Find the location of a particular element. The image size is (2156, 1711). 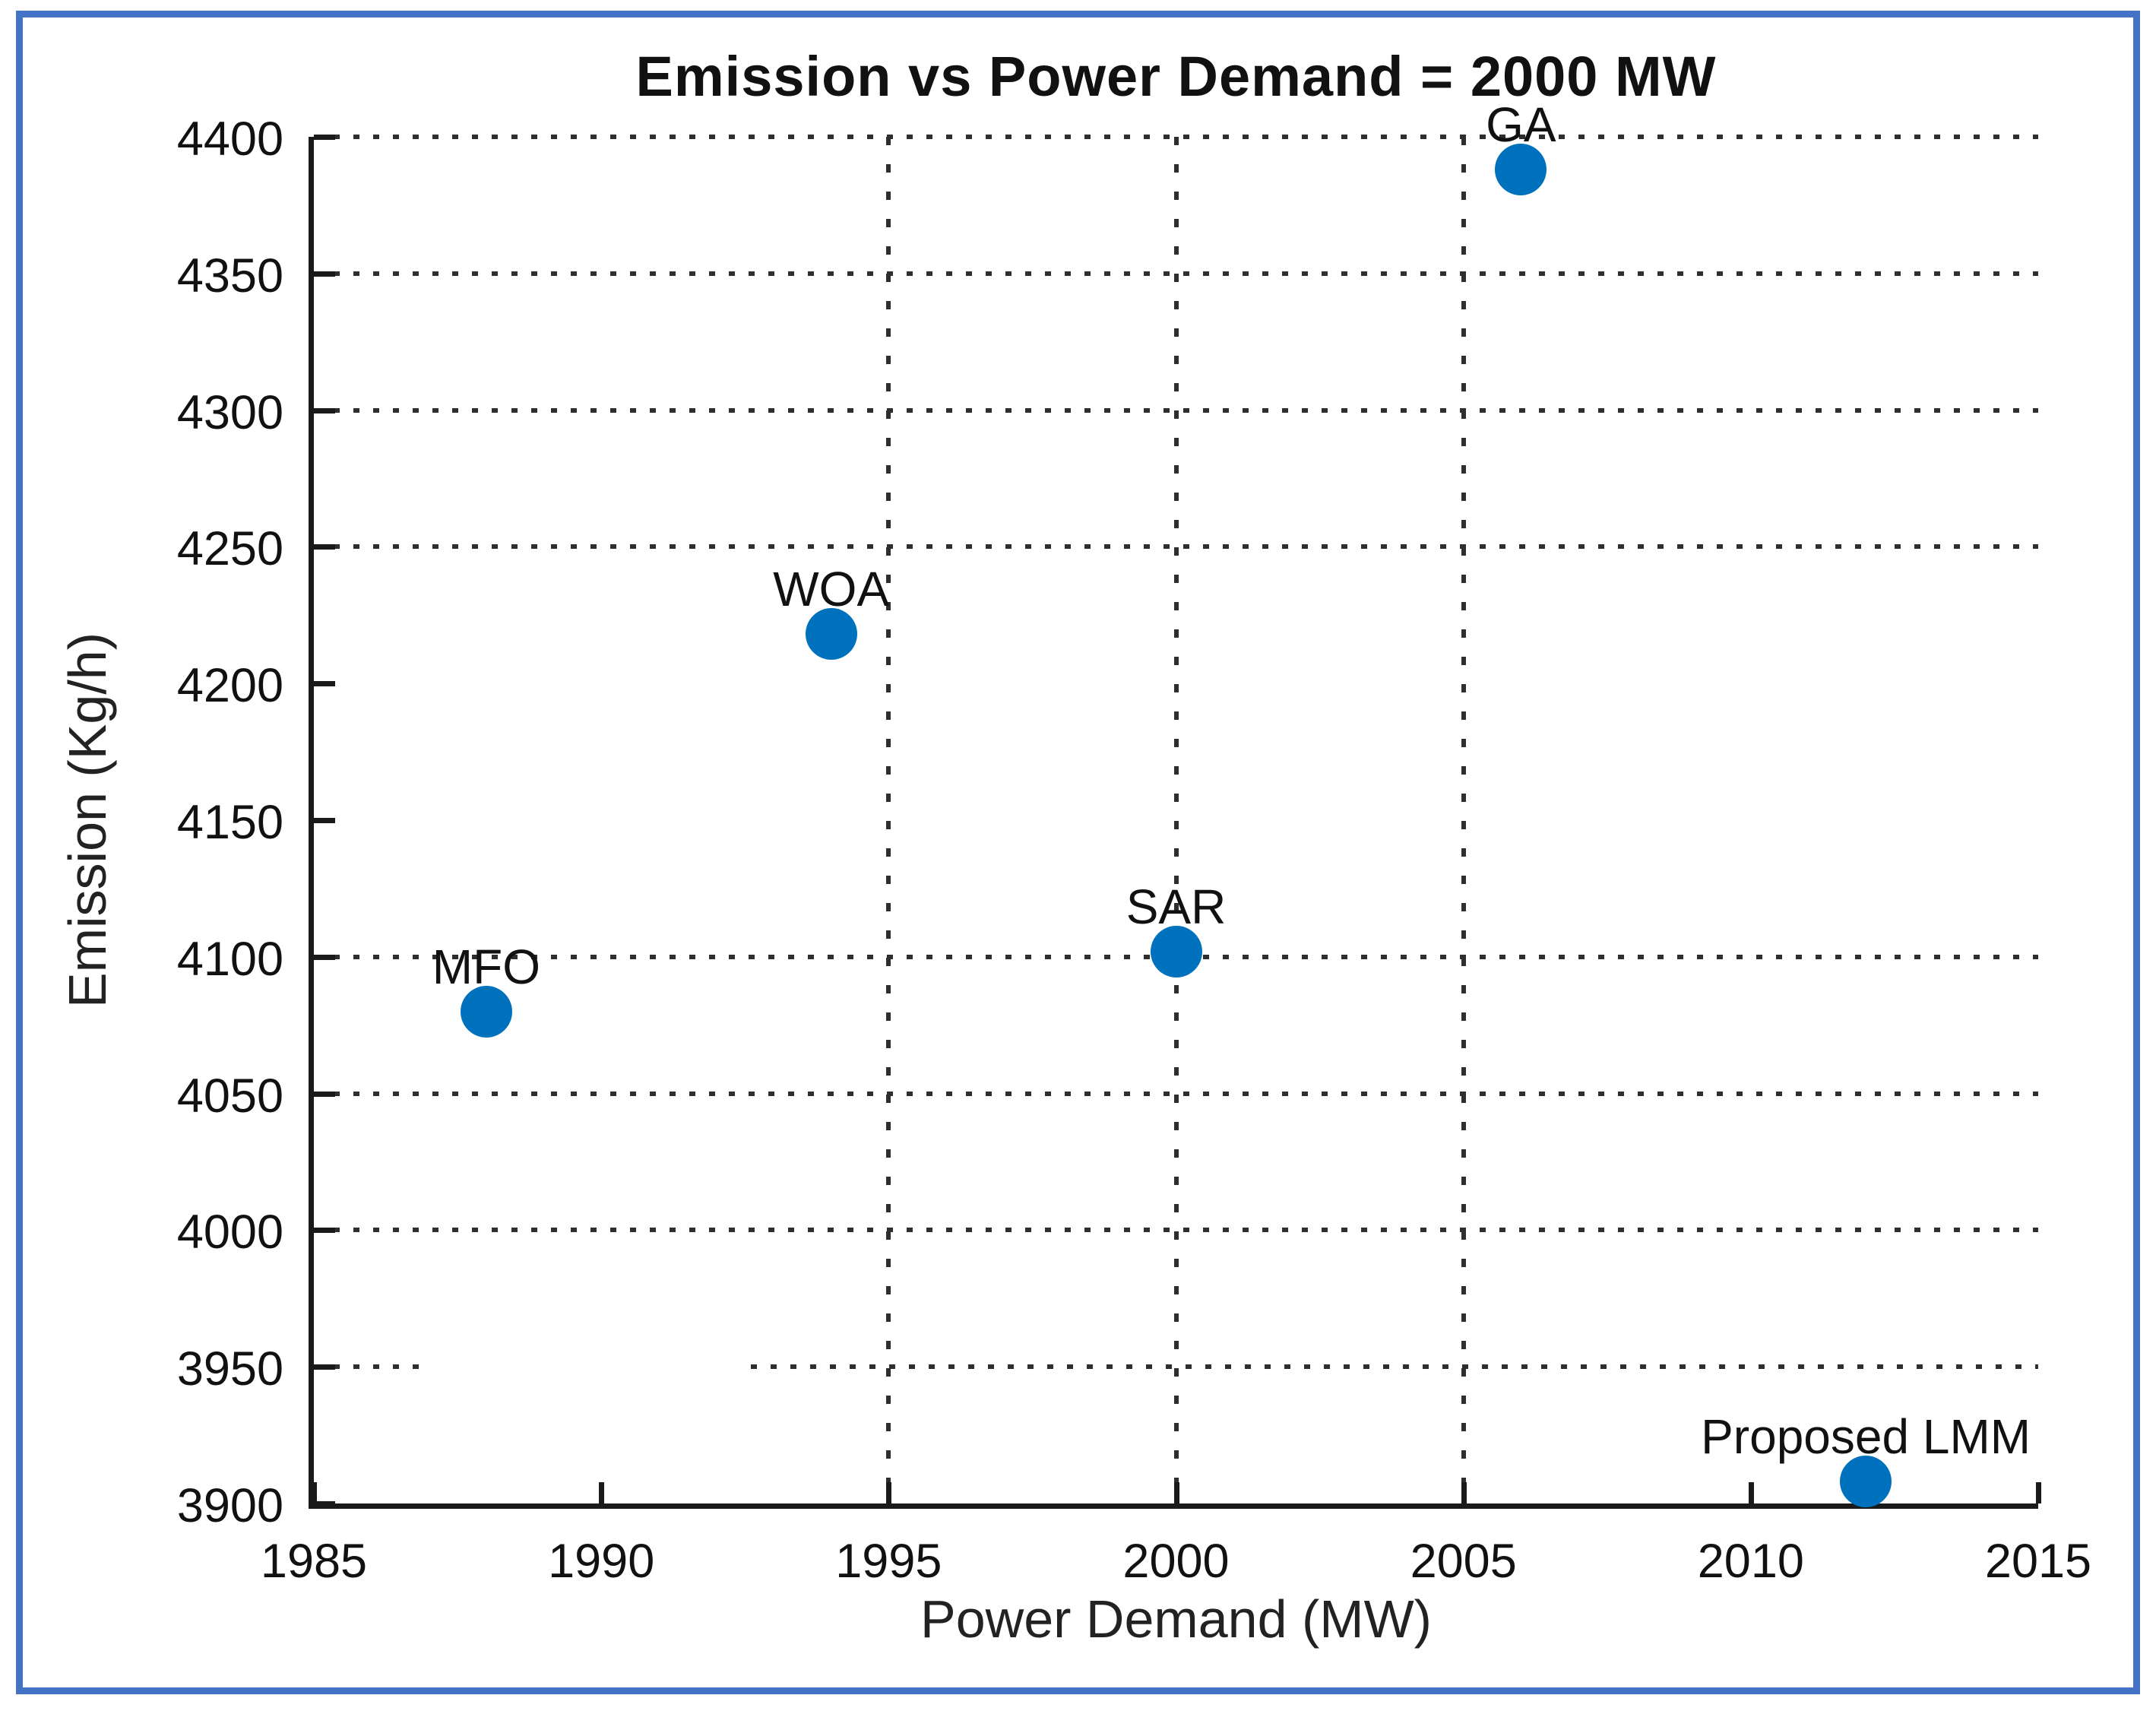

x-axis-line is located at coordinates (1173, 1506).